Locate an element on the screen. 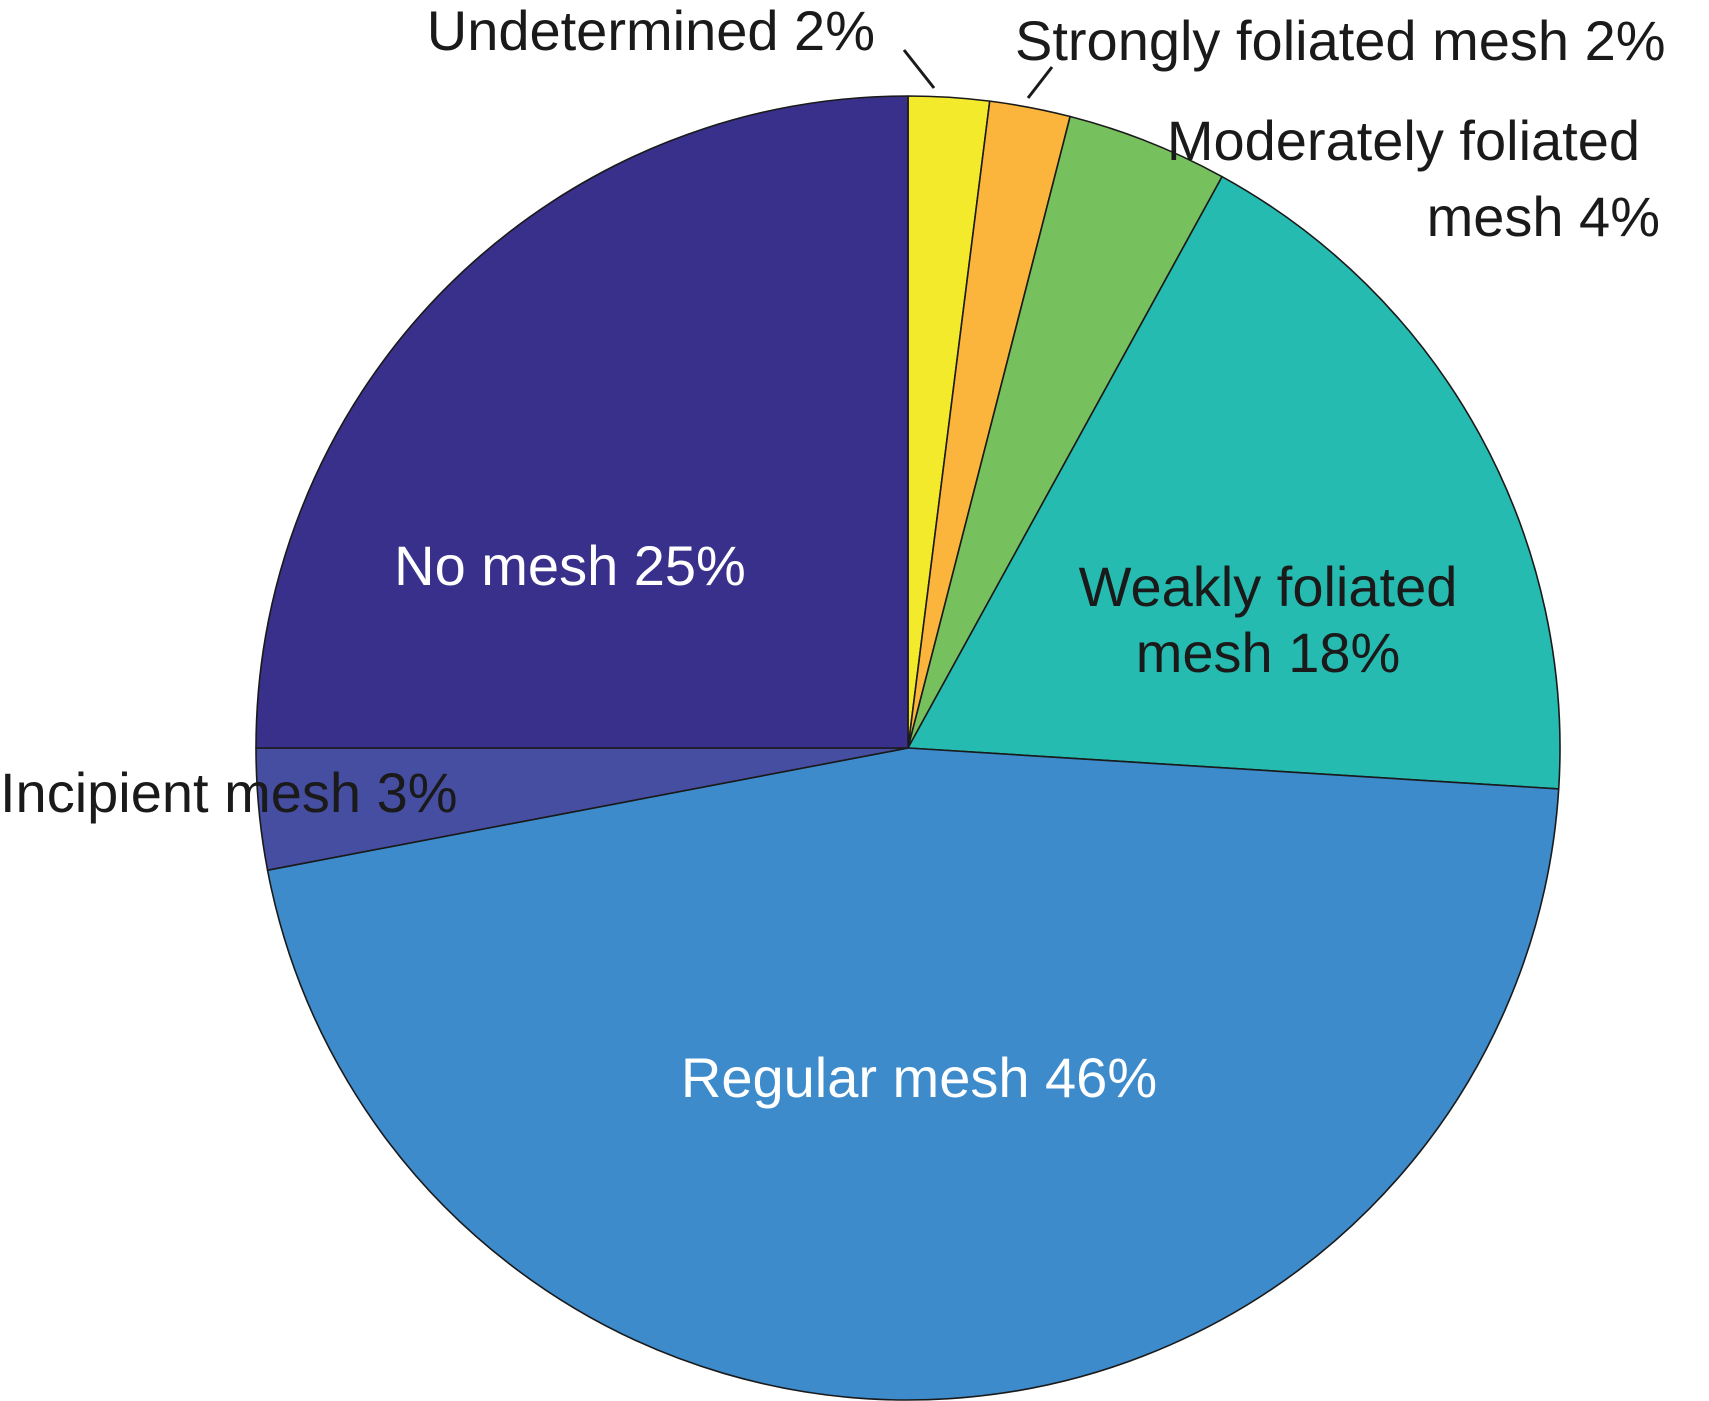 The image size is (1709, 1401). slice-label-weakly-foliated-mesh-line-2: mesh 18% is located at coordinates (1268, 652).